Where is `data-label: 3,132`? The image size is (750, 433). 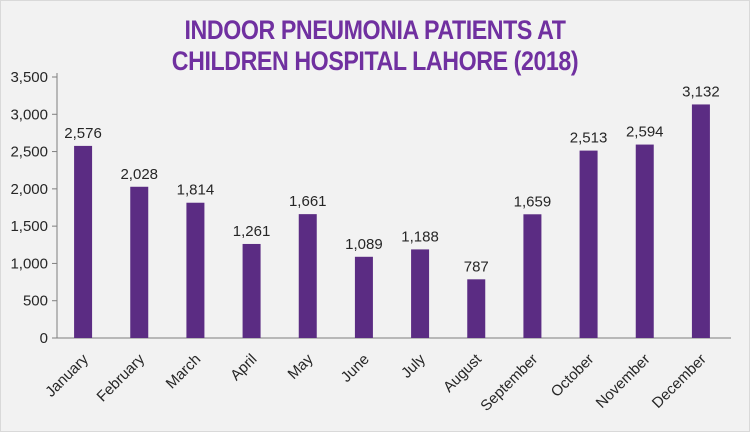 data-label: 3,132 is located at coordinates (701, 91).